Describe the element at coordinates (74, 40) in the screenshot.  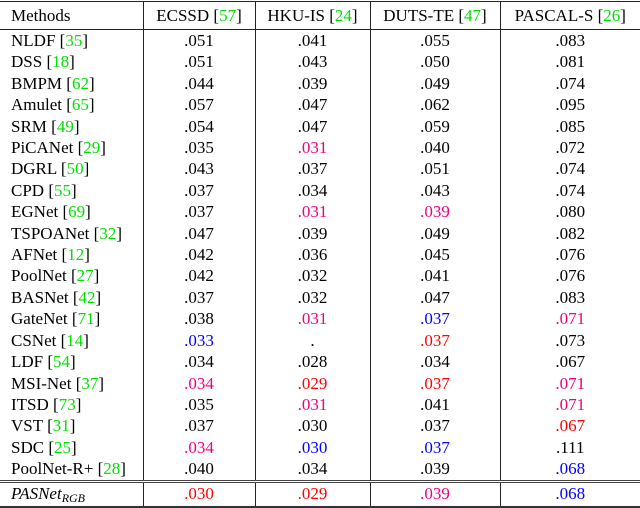
I see `citation-link: 35` at that location.